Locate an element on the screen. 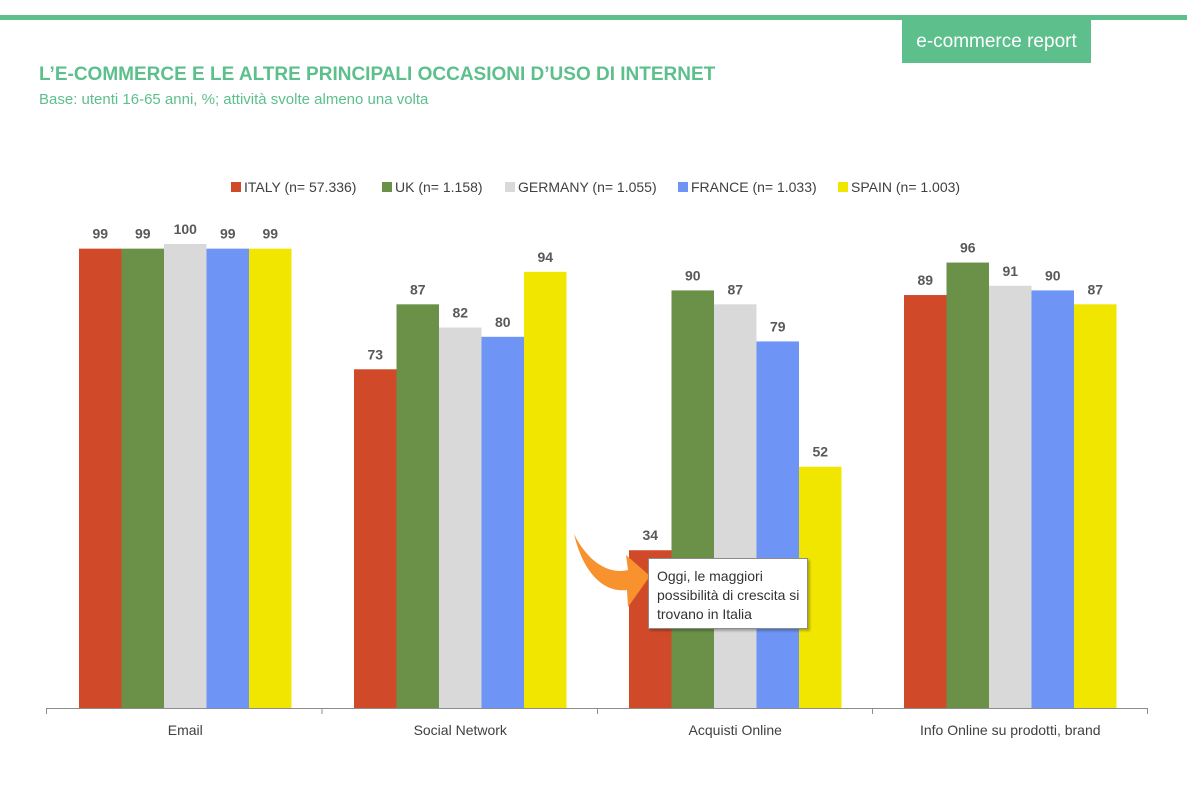 The image size is (1187, 785). legend-entry: SPAIN (n= 1.003) is located at coordinates (905, 187).